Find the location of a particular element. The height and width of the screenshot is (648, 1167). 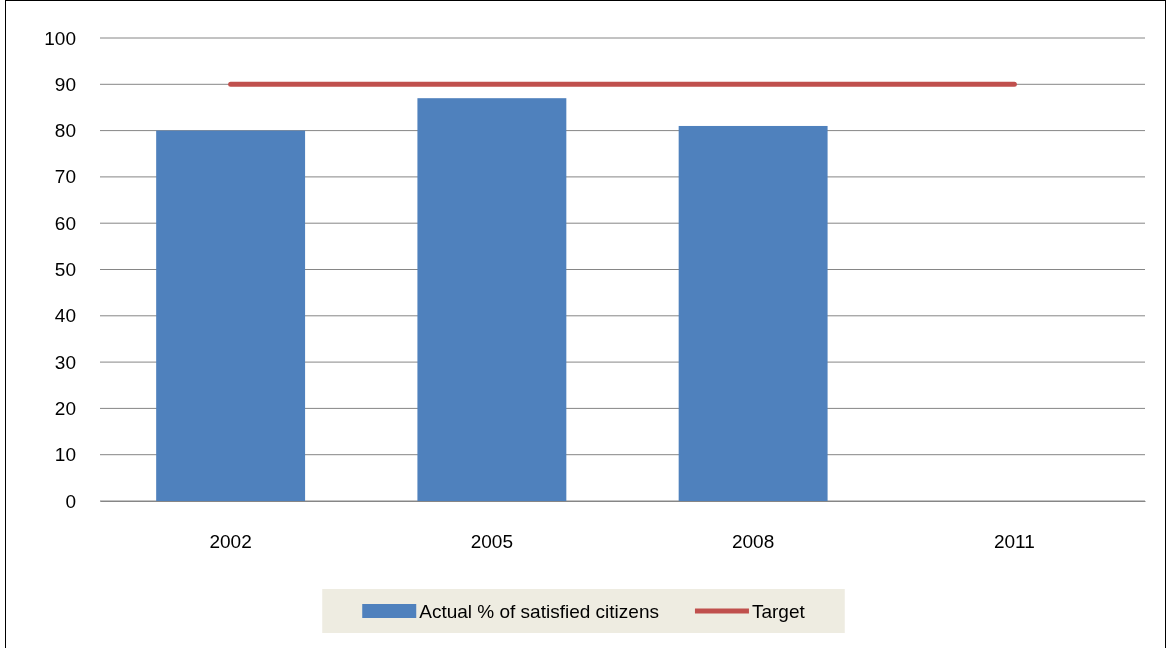

y-tick-label: 20 is located at coordinates (65, 408).